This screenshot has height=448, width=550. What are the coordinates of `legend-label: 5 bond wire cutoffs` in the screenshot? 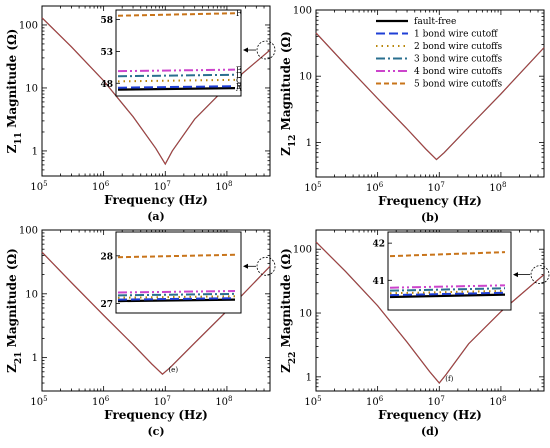 It's located at (458, 85).